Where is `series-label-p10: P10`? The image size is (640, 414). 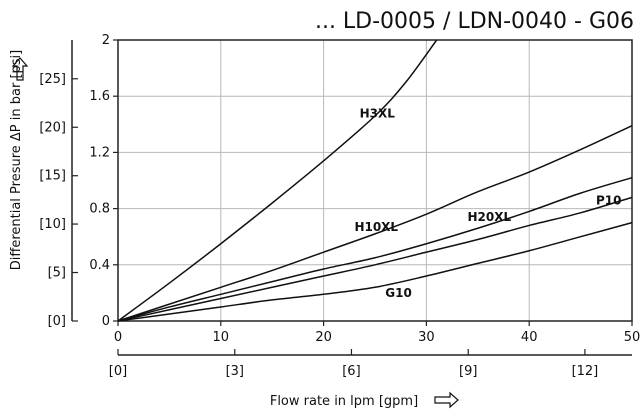
series-label-p10: P10 is located at coordinates (609, 200).